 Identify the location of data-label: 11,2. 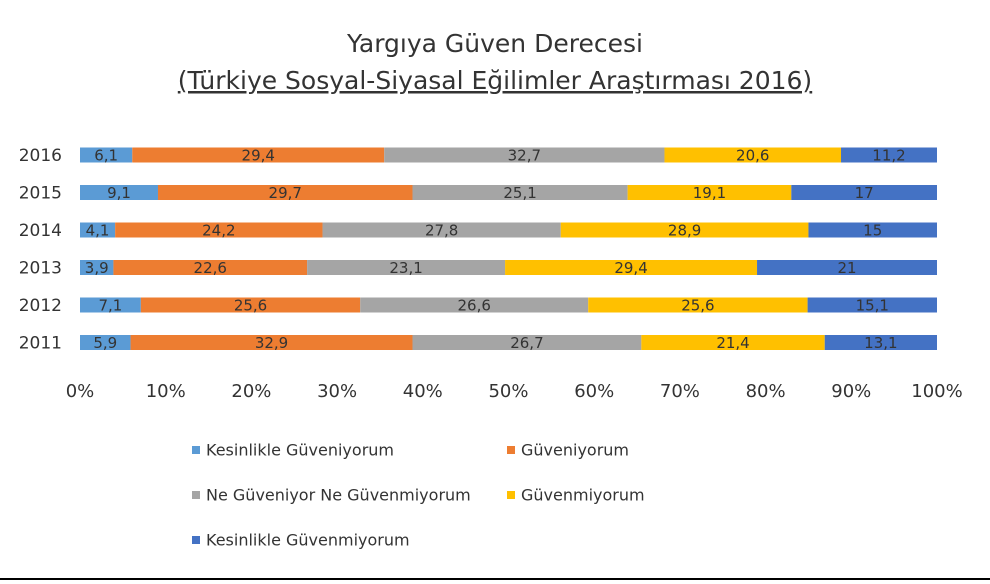
(888, 156).